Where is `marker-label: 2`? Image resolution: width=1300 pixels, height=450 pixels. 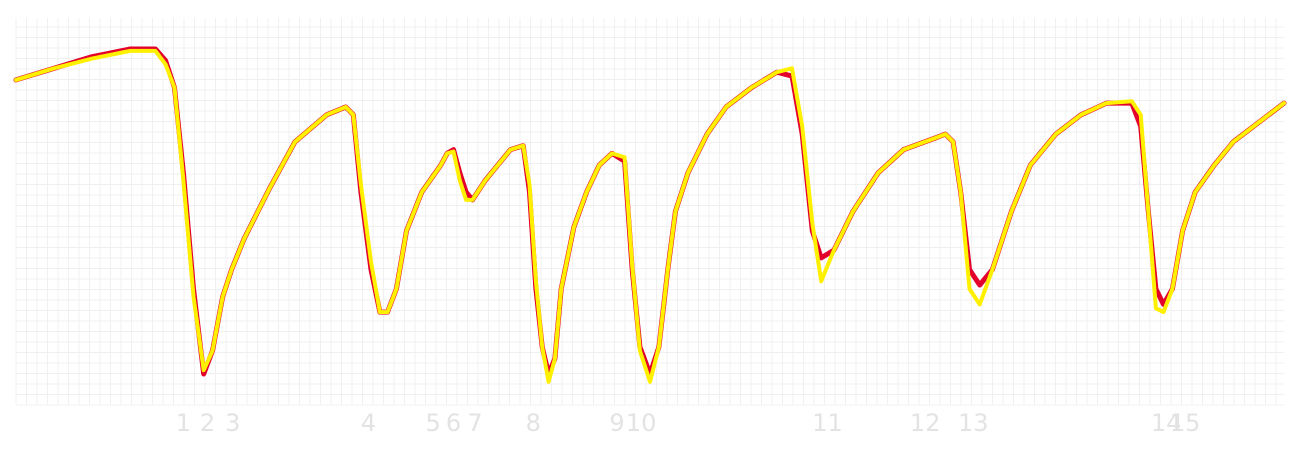 marker-label: 2 is located at coordinates (207, 423).